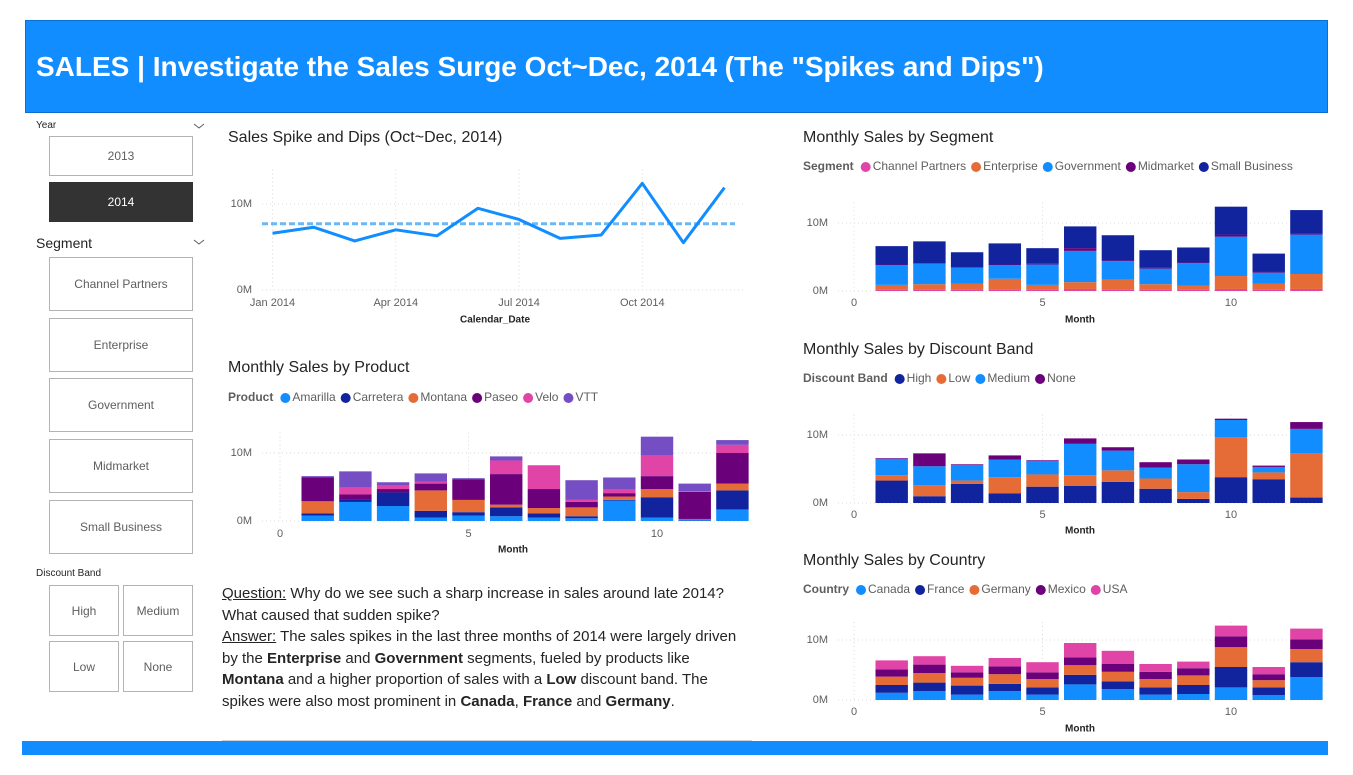  What do you see at coordinates (121, 405) in the screenshot?
I see `slicer-option: Government` at bounding box center [121, 405].